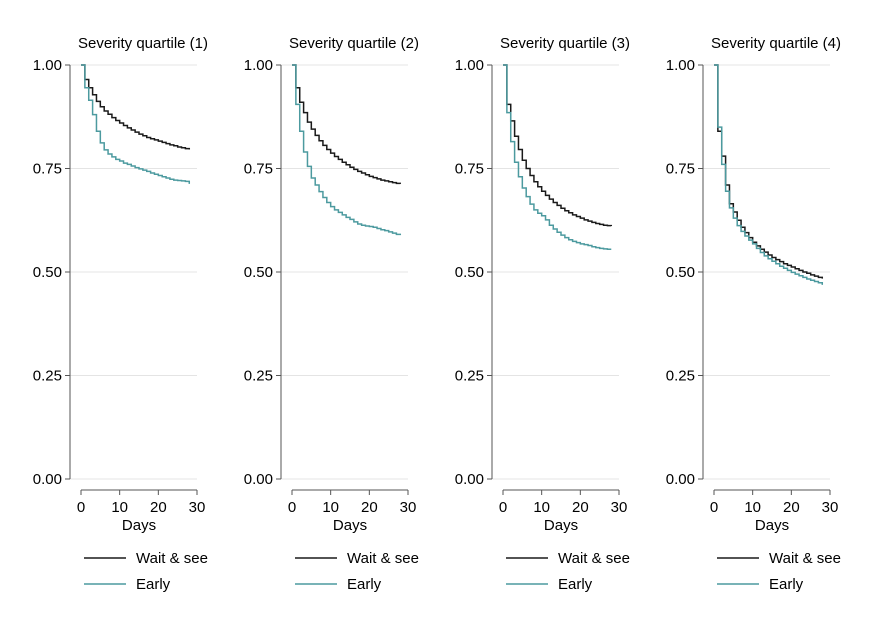 The height and width of the screenshot is (635, 872). Describe the element at coordinates (565, 43) in the screenshot. I see `panel-title: Severity quartile (3)` at that location.